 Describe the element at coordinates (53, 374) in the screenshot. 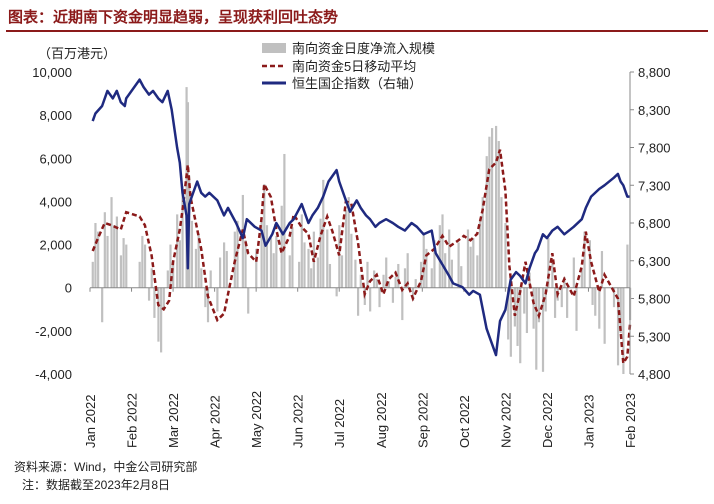

I see `left-tick-label: -4,000` at that location.